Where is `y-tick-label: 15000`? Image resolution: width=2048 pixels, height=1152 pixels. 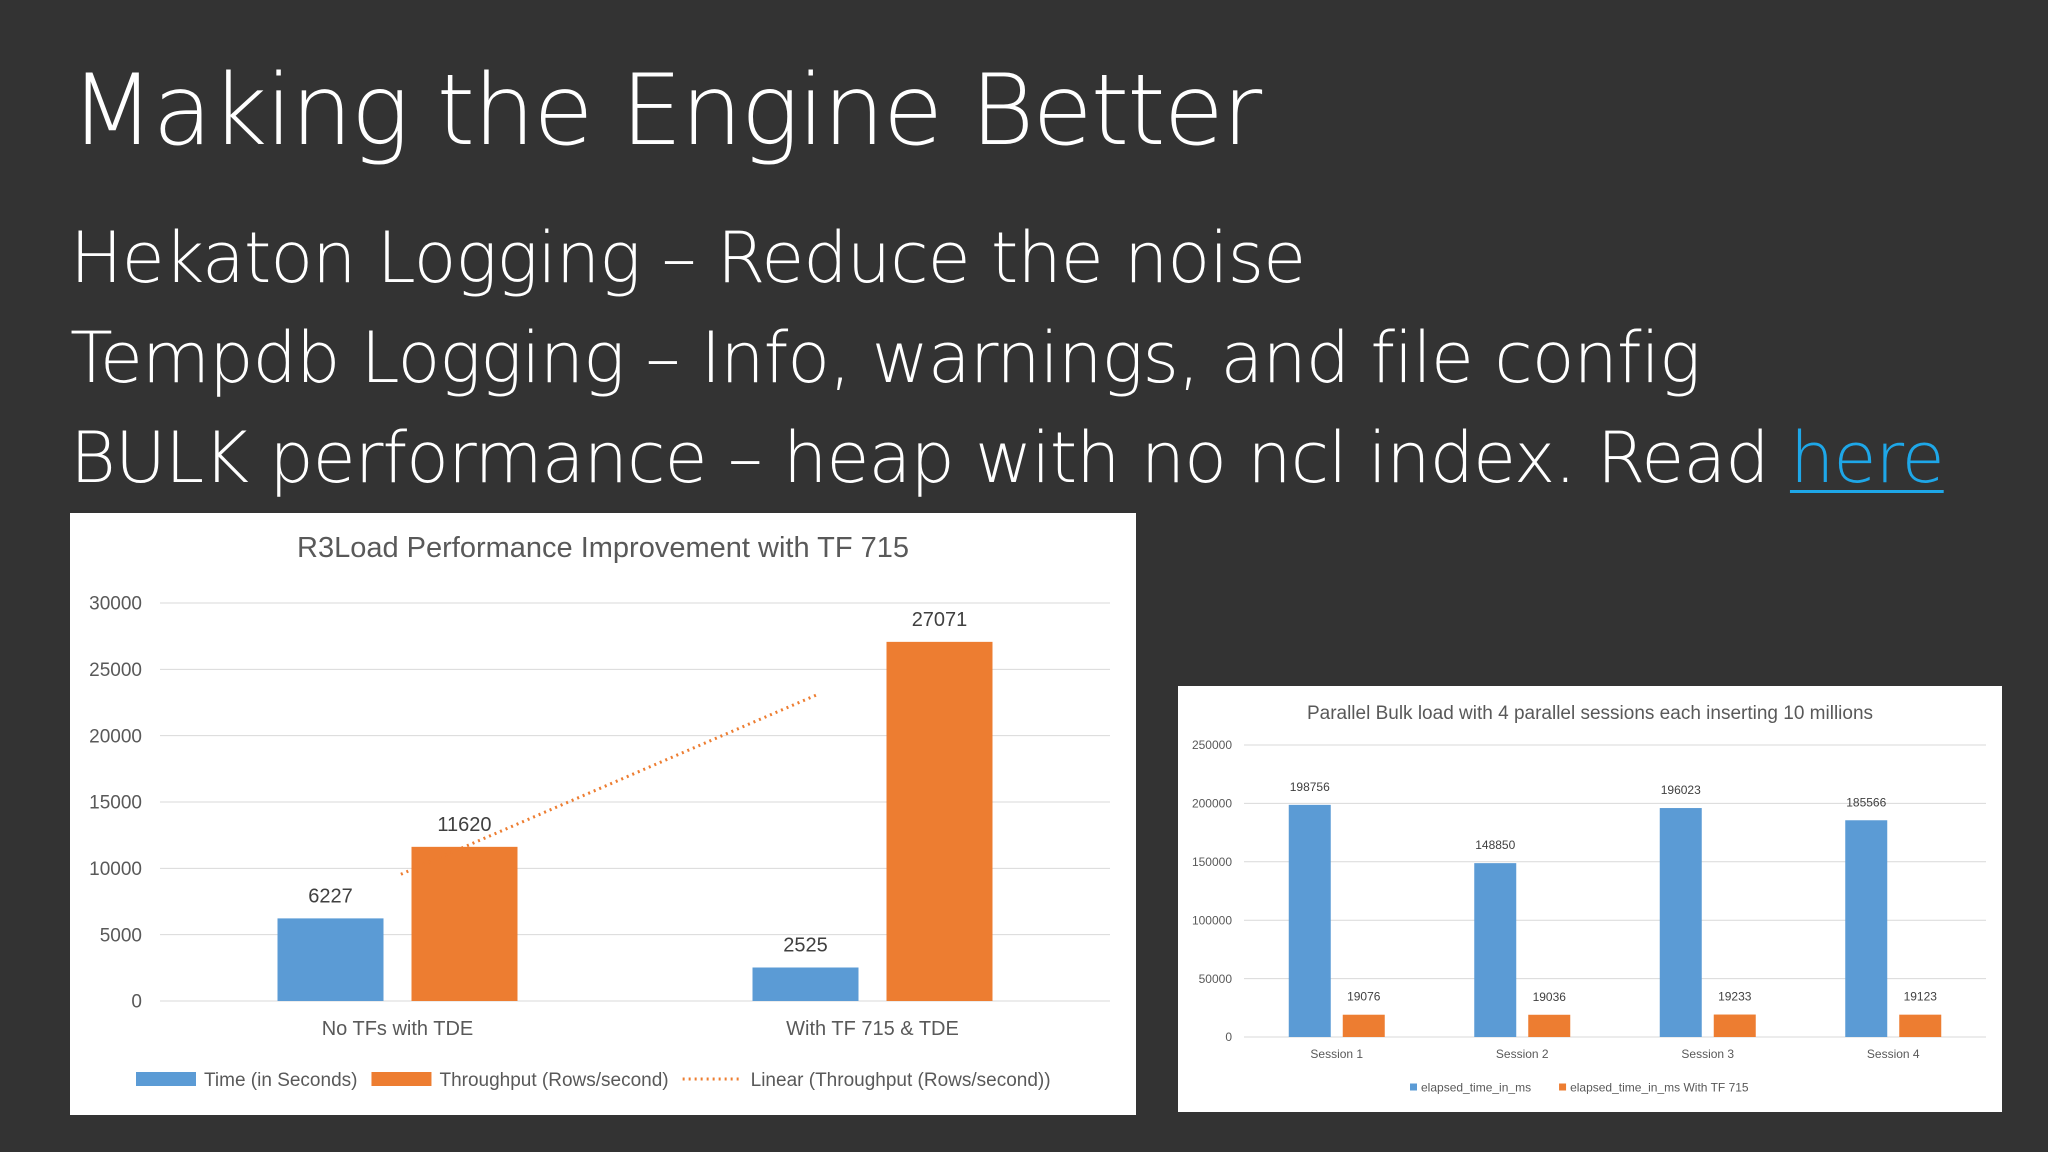 y-tick-label: 15000 is located at coordinates (115, 803).